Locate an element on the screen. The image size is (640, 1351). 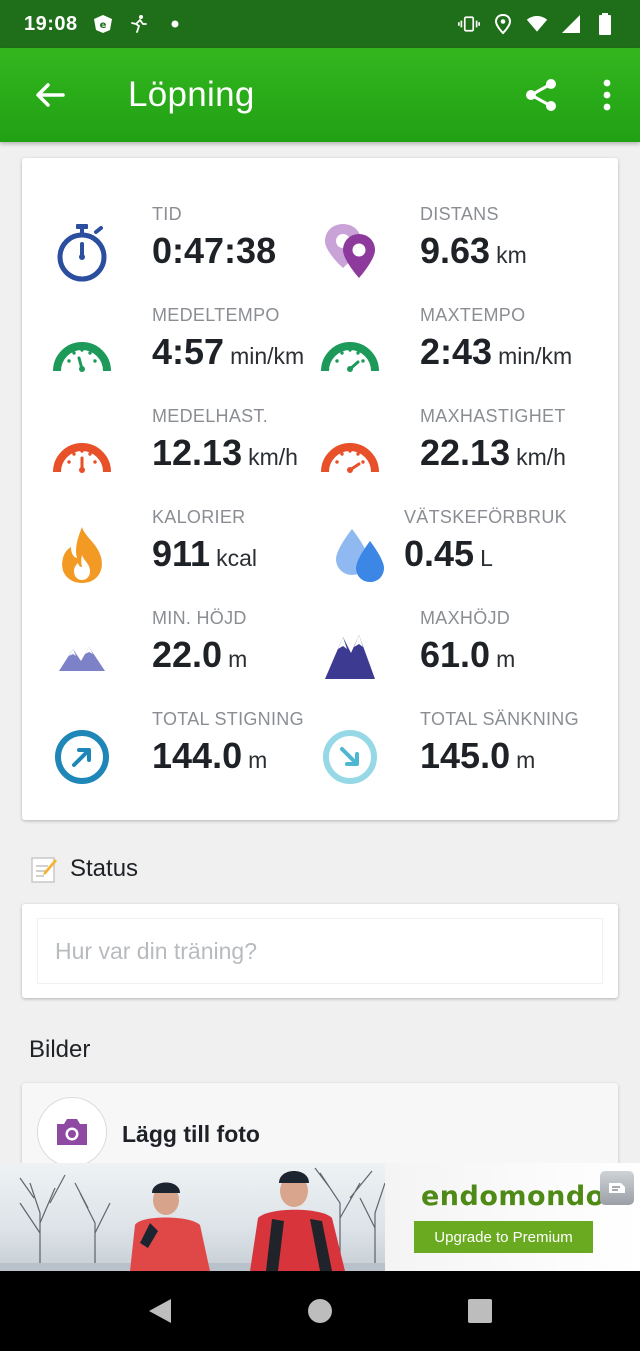
battery-icon is located at coordinates (605, 24).